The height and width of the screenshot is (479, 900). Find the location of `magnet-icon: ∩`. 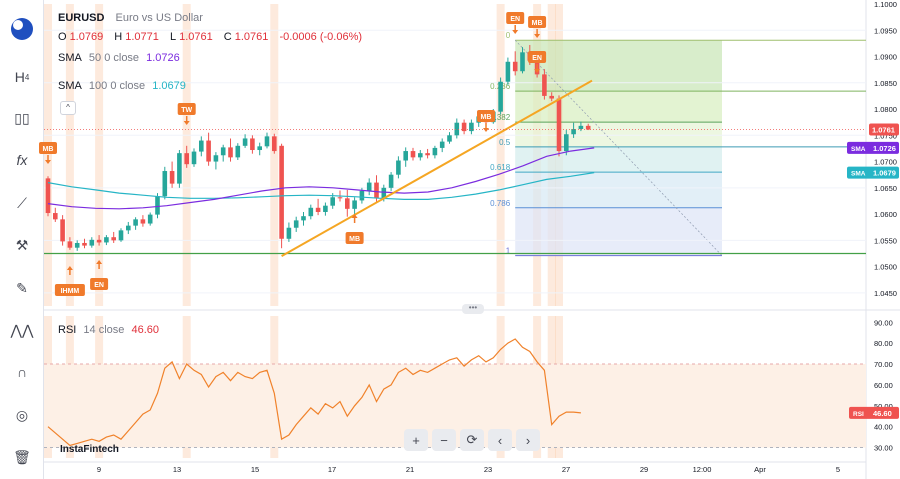

magnet-icon: ∩ is located at coordinates (22, 372).